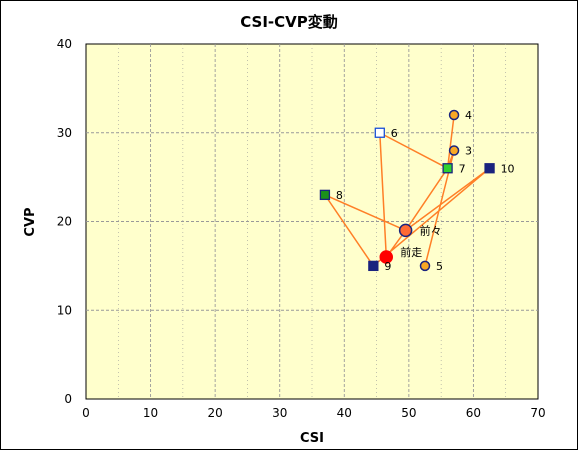 The image size is (578, 453). Describe the element at coordinates (468, 151) in the screenshot. I see `data-point-label: 3` at that location.